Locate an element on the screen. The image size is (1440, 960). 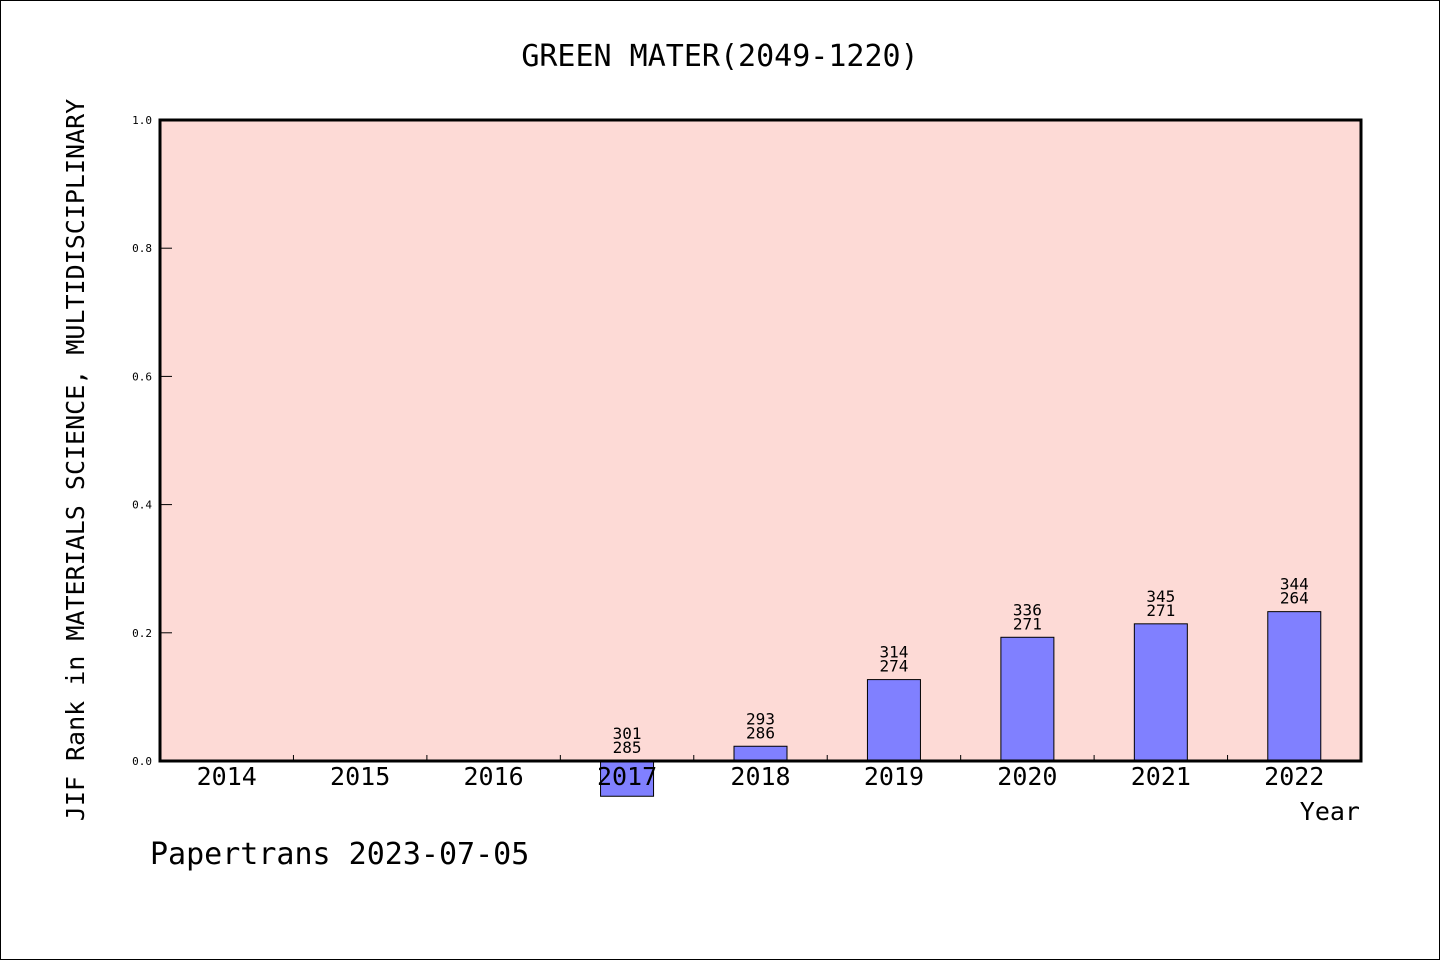
x-tick-label: 2021 is located at coordinates (1161, 776).